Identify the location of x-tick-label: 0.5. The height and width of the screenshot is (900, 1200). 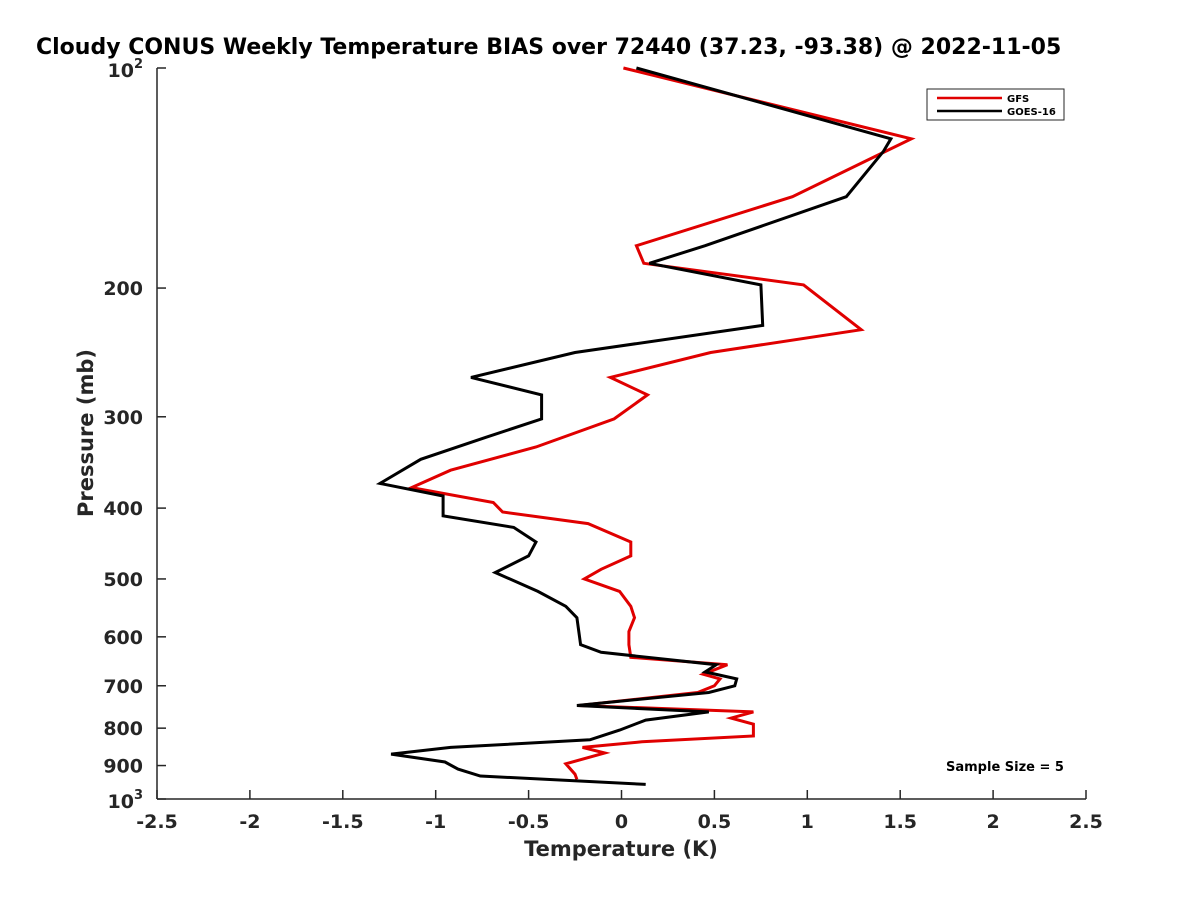
(715, 822).